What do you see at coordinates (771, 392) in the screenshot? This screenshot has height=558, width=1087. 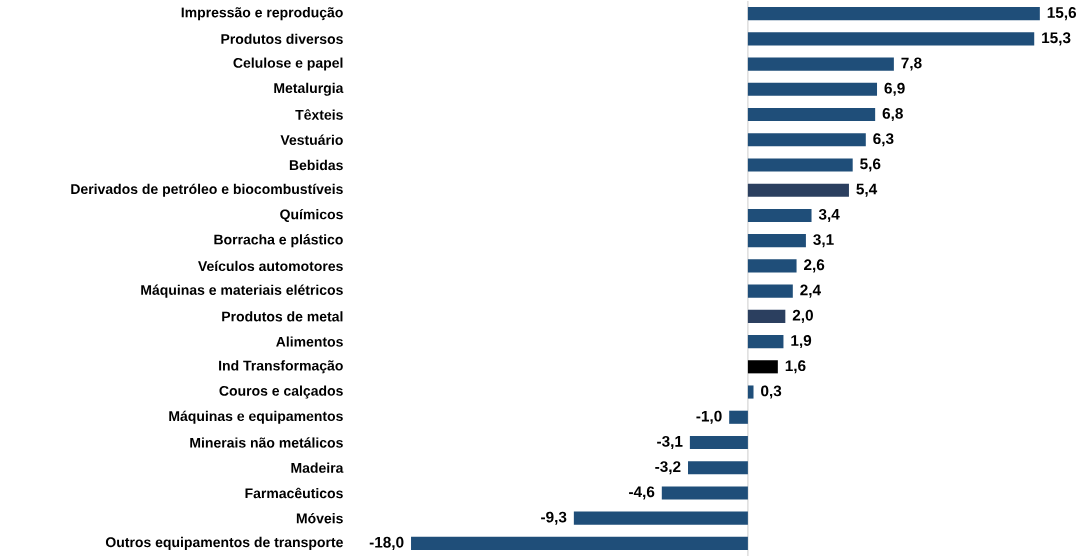 I see `data-label: 0,3` at bounding box center [771, 392].